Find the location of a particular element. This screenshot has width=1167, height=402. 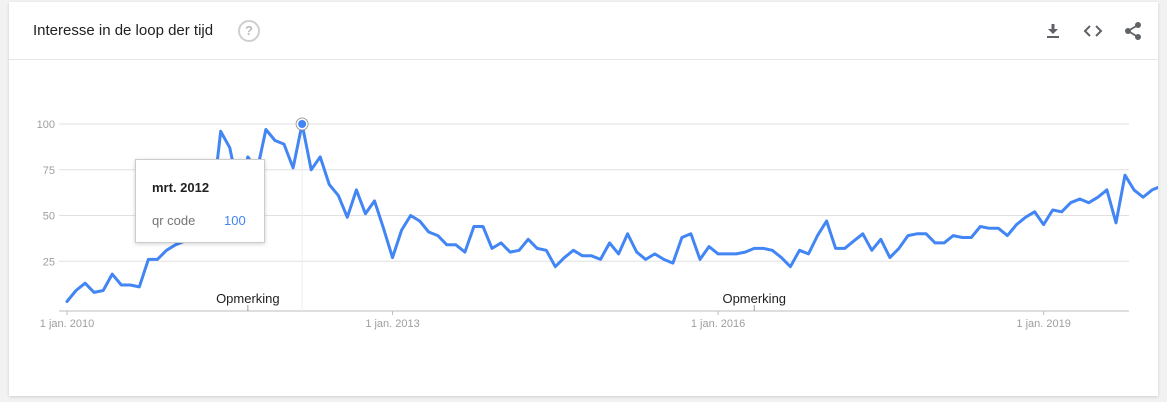

x-tick-label: 1 jan. 2010 is located at coordinates (67, 324).